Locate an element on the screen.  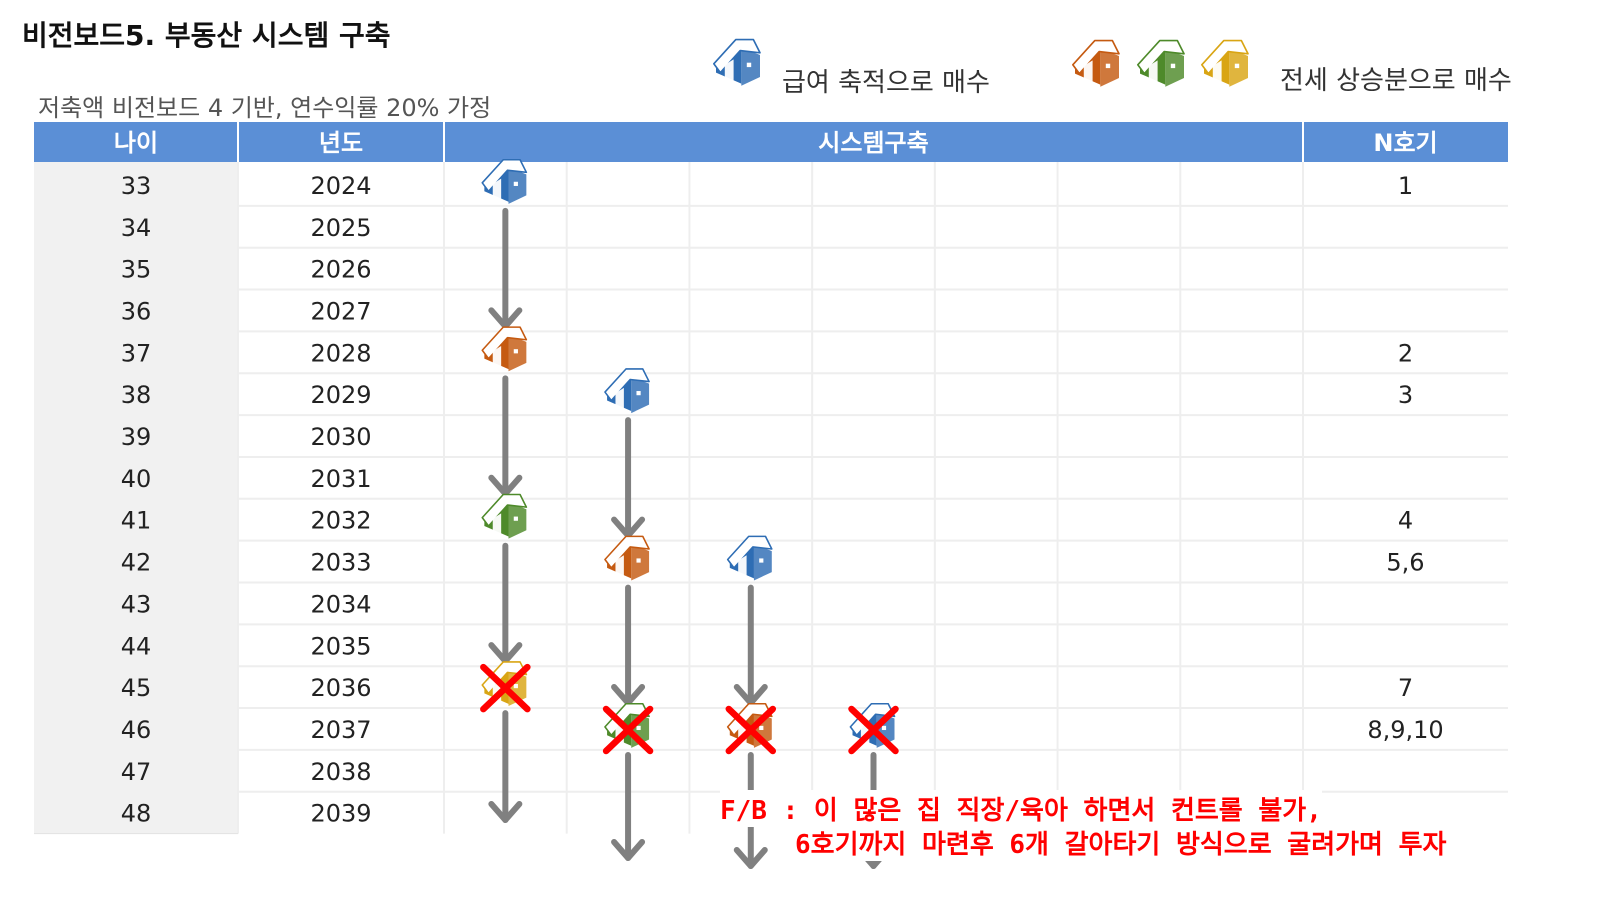
cell-year: 2032 is located at coordinates (340, 521).